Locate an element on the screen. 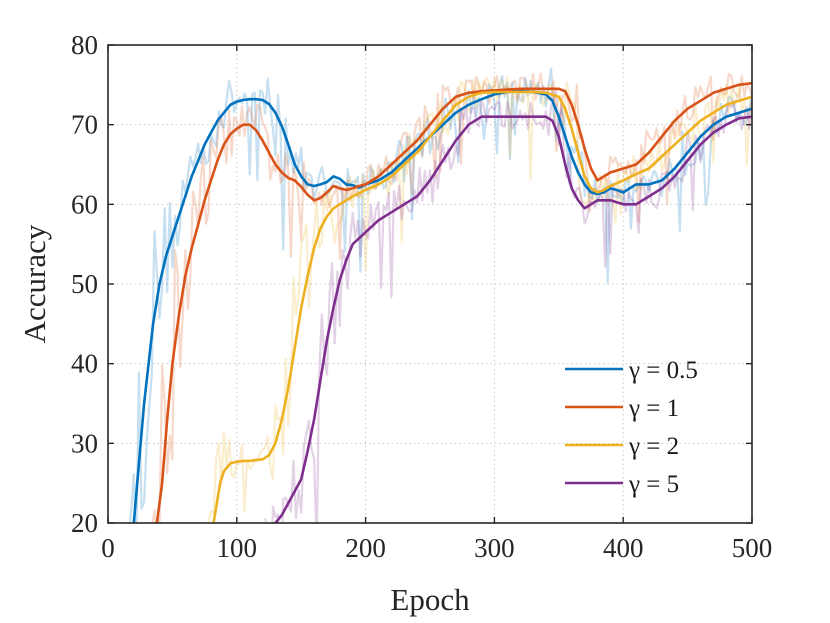  x-tick-label: 400 is located at coordinates (623, 548).